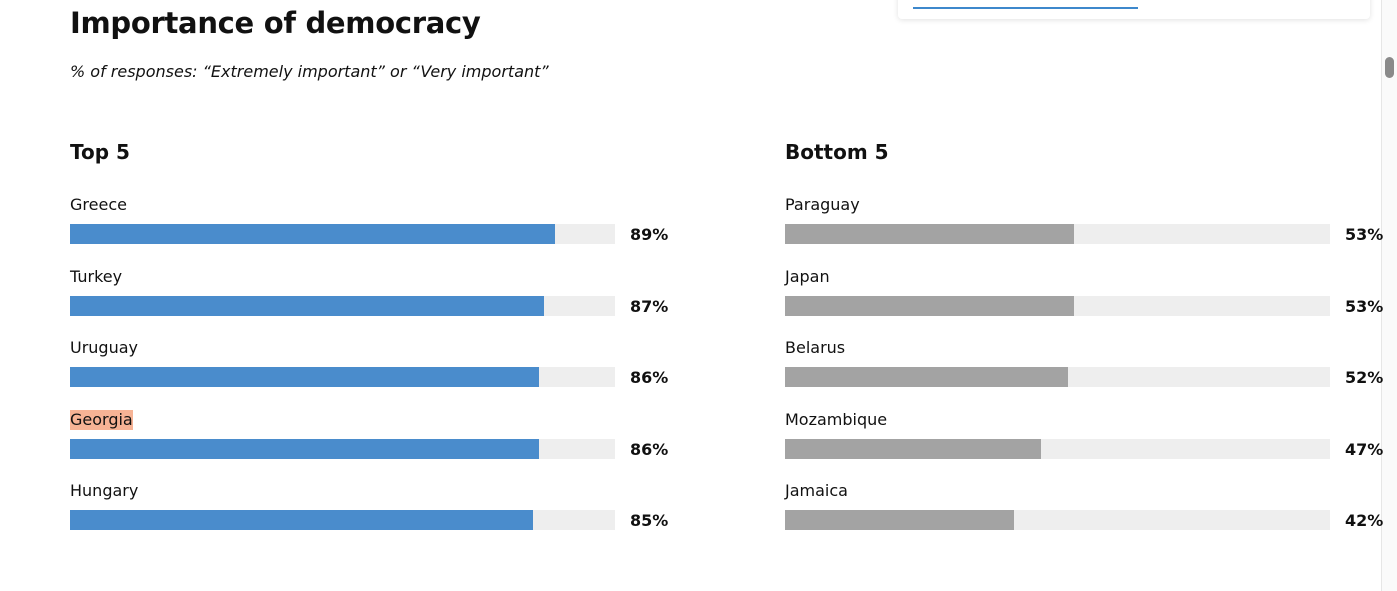 The width and height of the screenshot is (1397, 591). I want to click on value-label: 47%, so click(1364, 449).